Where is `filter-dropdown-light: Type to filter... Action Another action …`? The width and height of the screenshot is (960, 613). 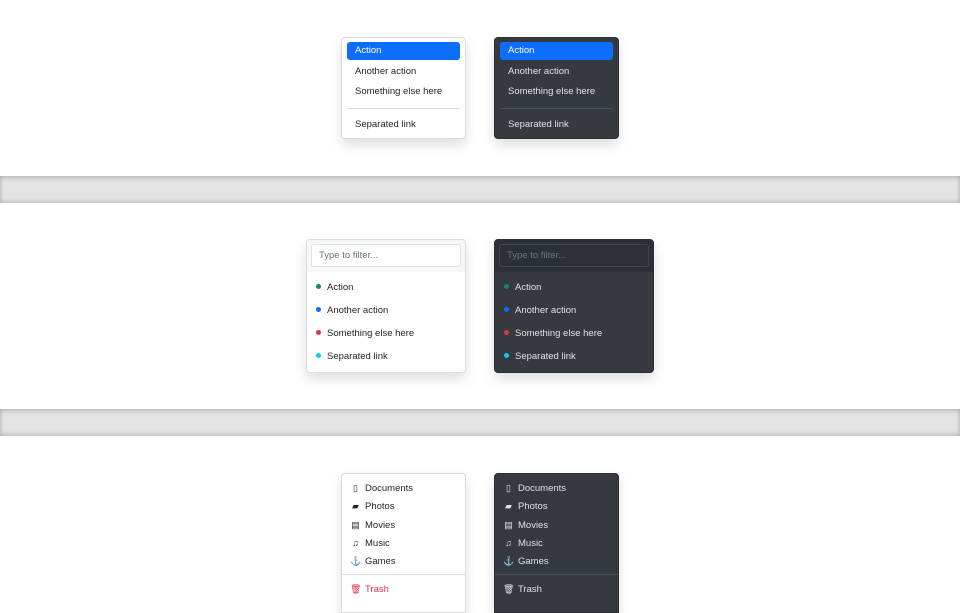 filter-dropdown-light: Type to filter... Action Another action … is located at coordinates (386, 306).